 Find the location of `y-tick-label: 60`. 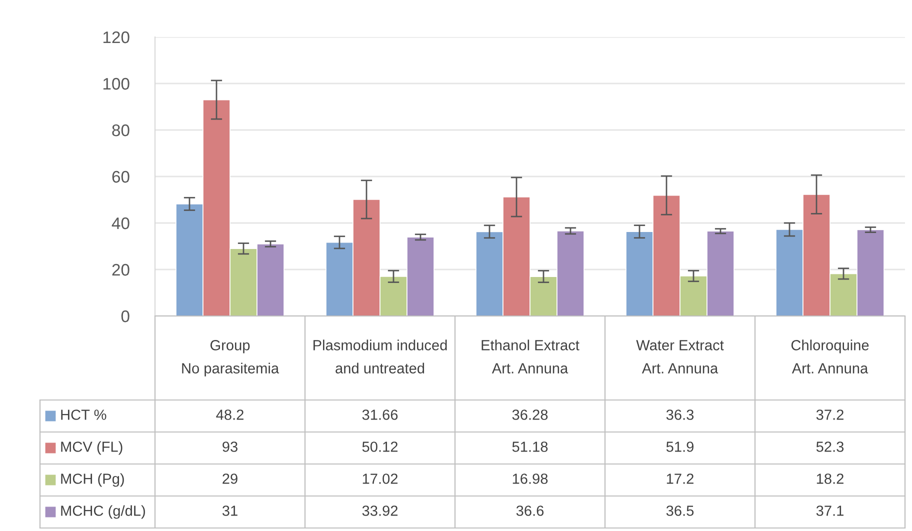

y-tick-label: 60 is located at coordinates (121, 176).